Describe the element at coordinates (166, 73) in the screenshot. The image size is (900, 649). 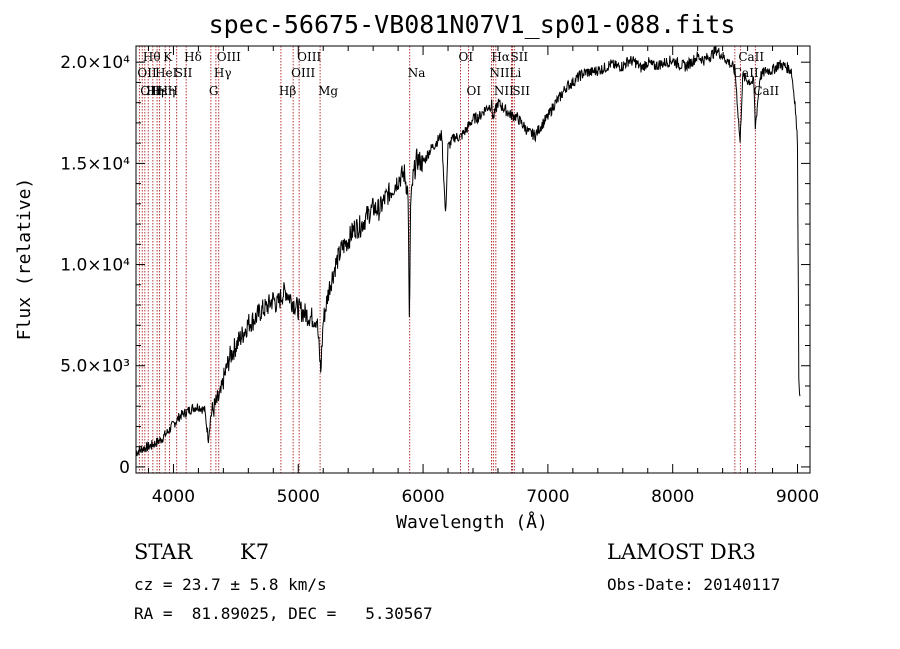
I see `line-marker-label: HeI` at that location.